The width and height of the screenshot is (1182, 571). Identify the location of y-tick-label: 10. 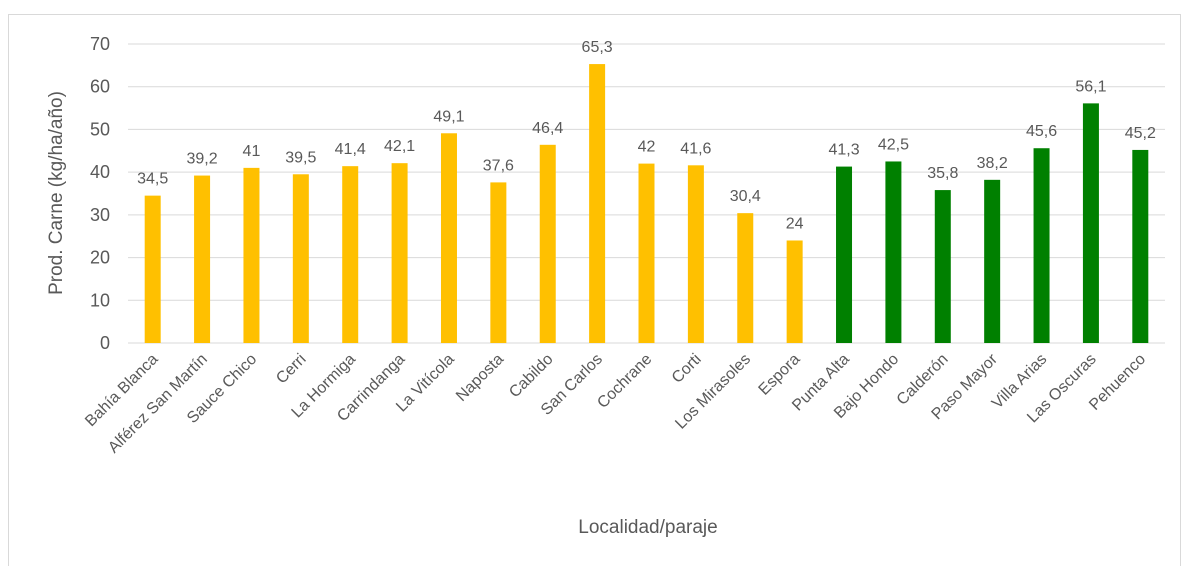
(100, 300).